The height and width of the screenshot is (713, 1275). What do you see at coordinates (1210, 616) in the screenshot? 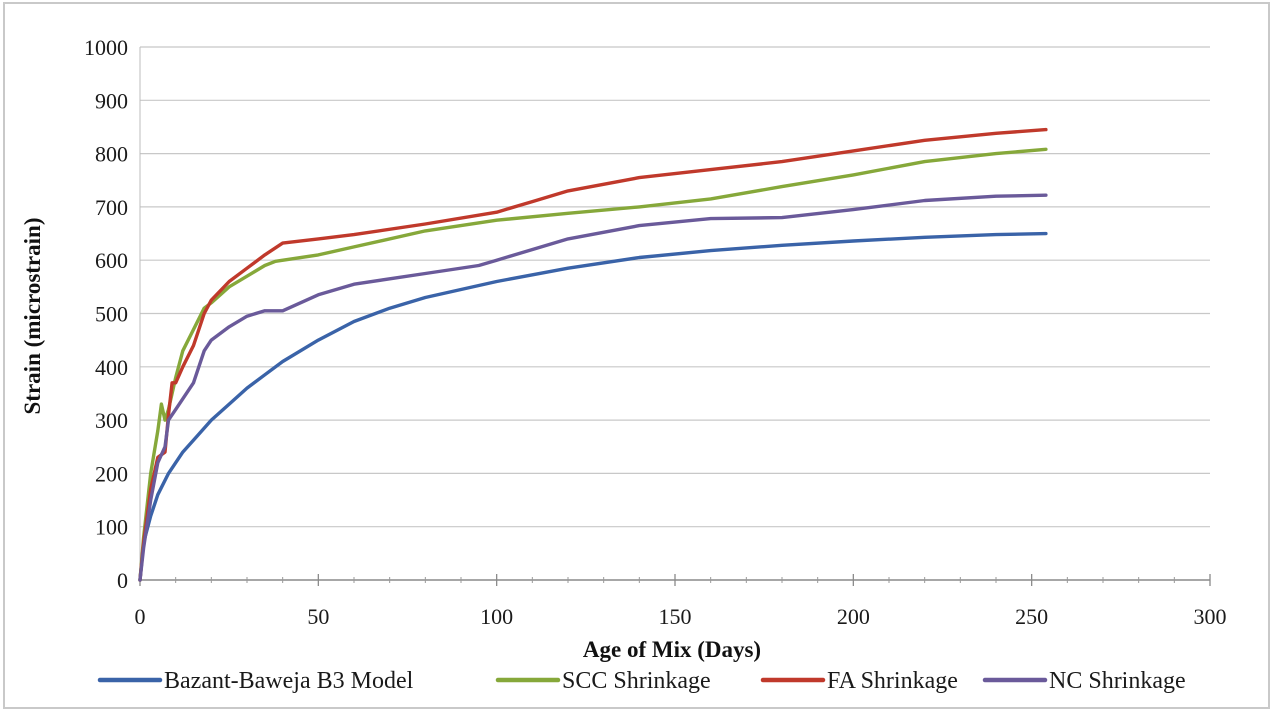
I see `x-tick-label: 300` at bounding box center [1210, 616].